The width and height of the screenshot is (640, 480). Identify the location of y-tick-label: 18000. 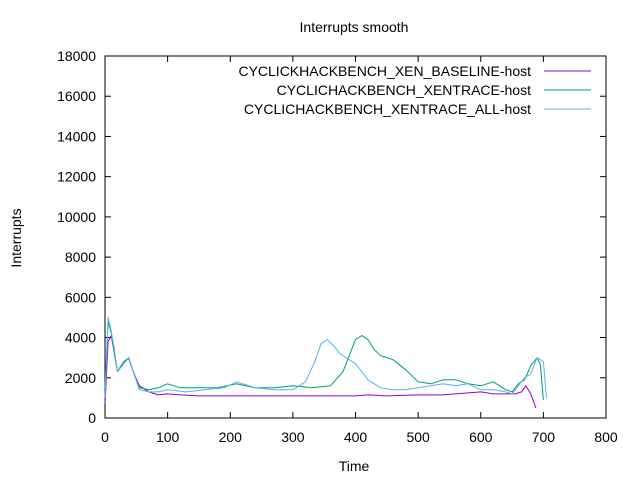
(76, 56).